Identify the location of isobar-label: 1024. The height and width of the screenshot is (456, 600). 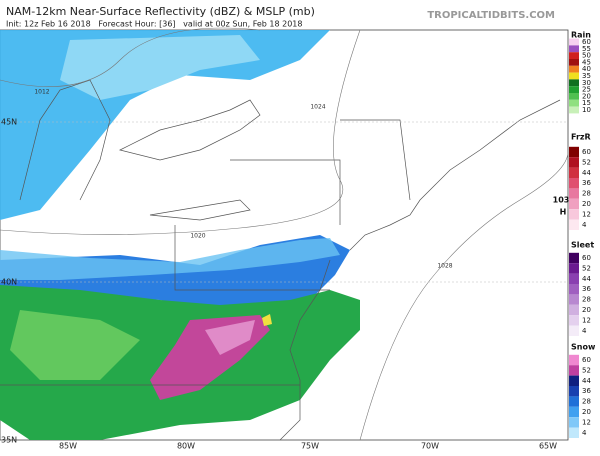
(317, 107).